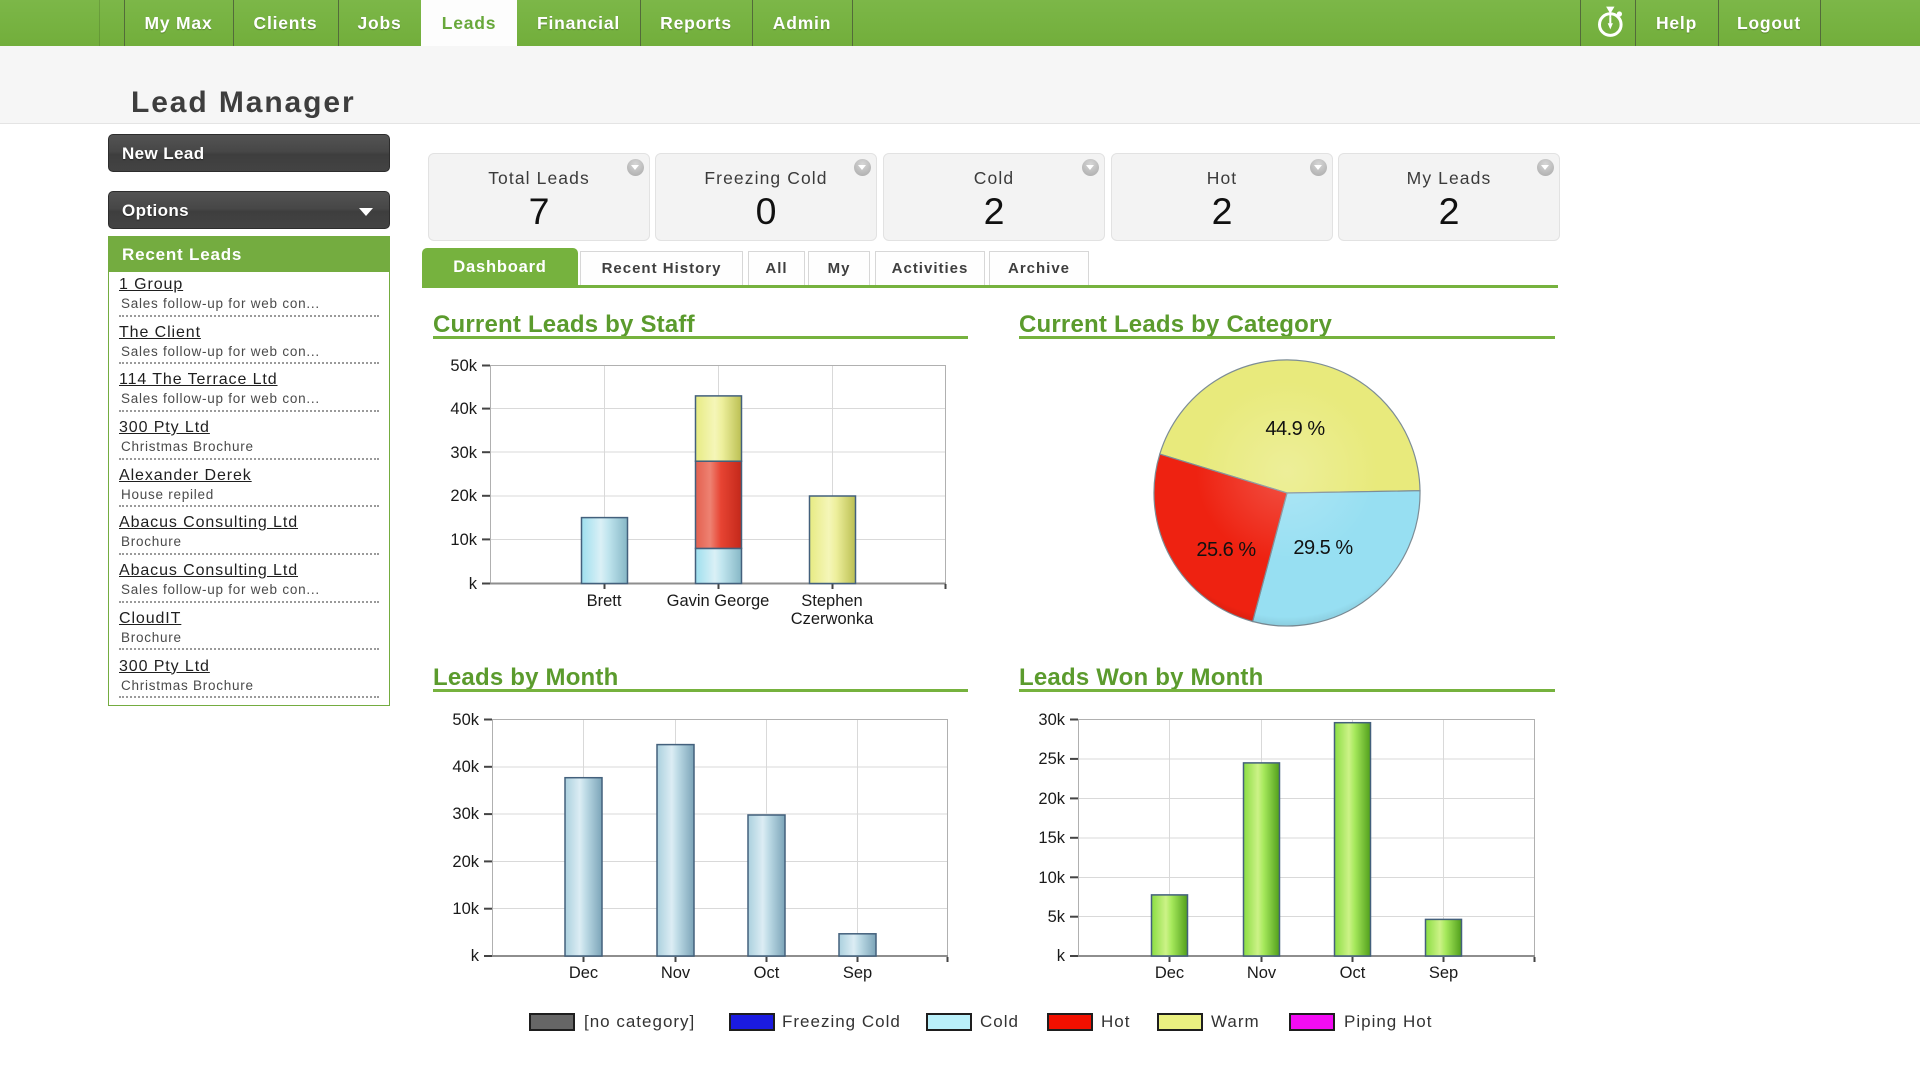 Image resolution: width=1920 pixels, height=1080 pixels. I want to click on svg-text: Czerwonka, so click(832, 619).